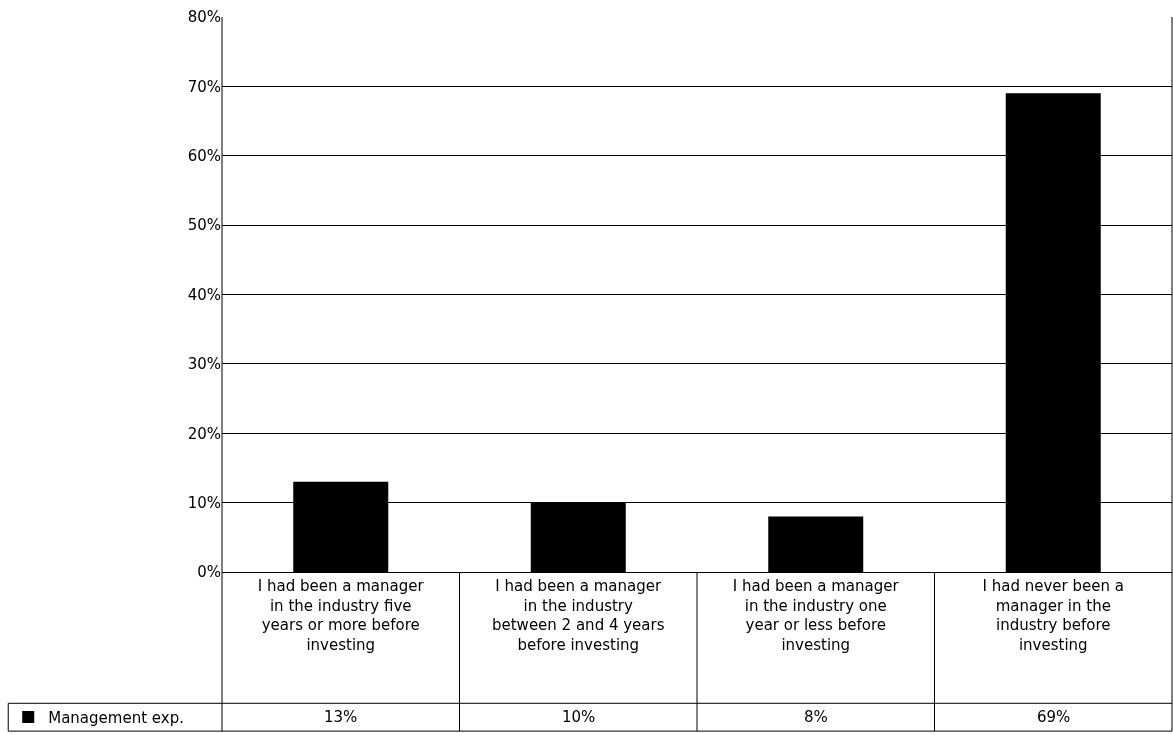  What do you see at coordinates (209, 572) in the screenshot?
I see `y-tick-label: 0%` at bounding box center [209, 572].